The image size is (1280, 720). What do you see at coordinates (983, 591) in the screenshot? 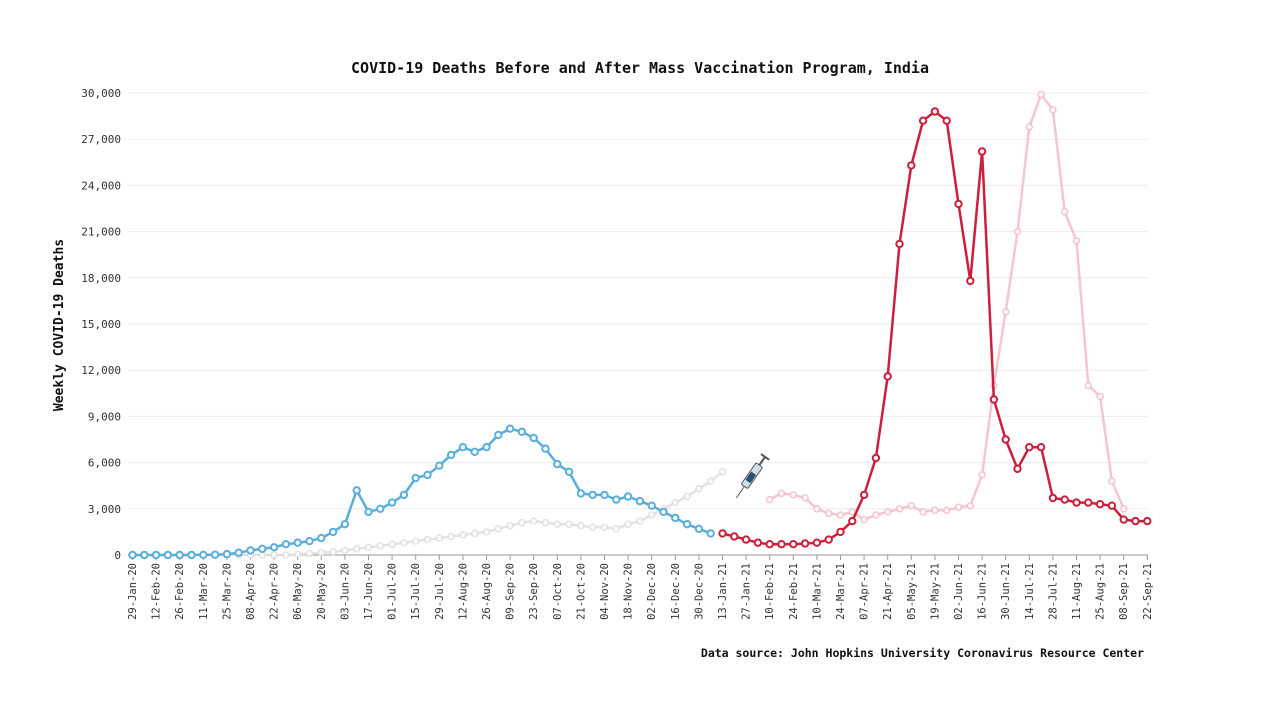
I see `x-tick-label: 16-Jun-21` at bounding box center [983, 591].